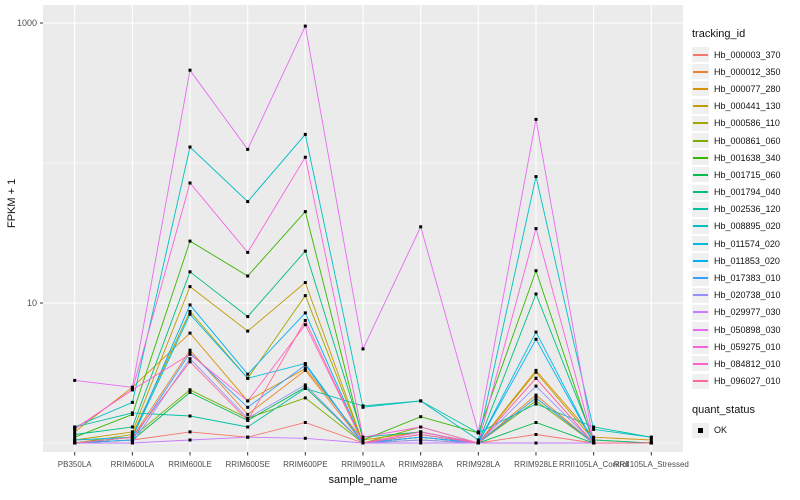 The image size is (800, 500). Describe the element at coordinates (745, 277) in the screenshot. I see `legend-item-Hb_017383_010: Hb_017383_010` at that location.